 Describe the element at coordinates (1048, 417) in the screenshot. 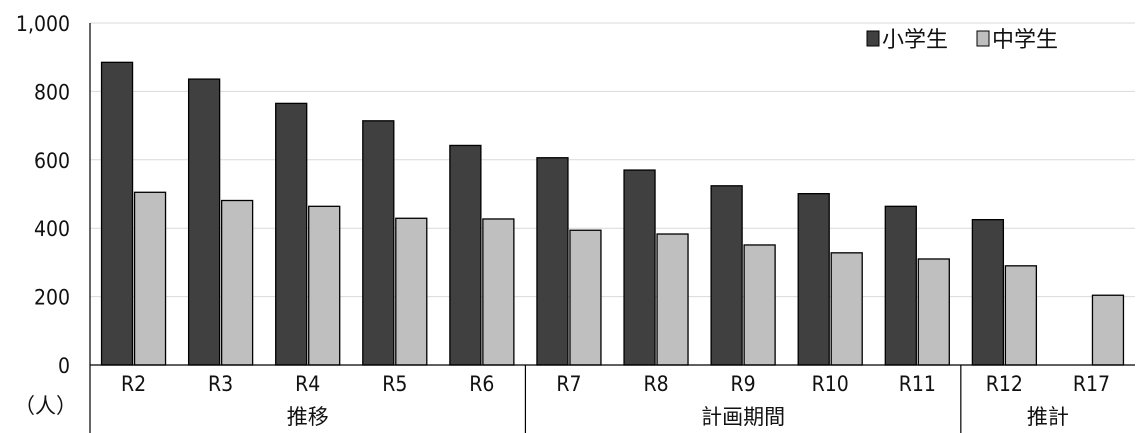

I see `group-label: 推計` at that location.